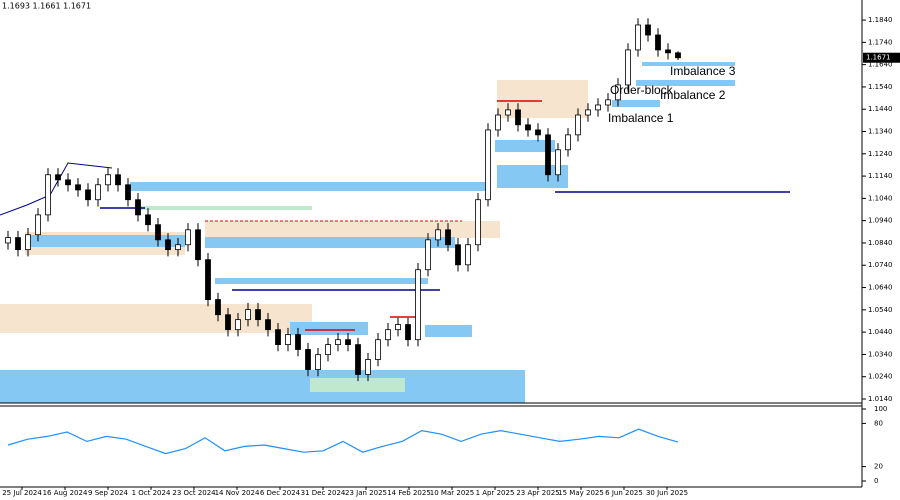  What do you see at coordinates (409, 493) in the screenshot?
I see `x-tick-label: 14 Feb 2025` at bounding box center [409, 493].